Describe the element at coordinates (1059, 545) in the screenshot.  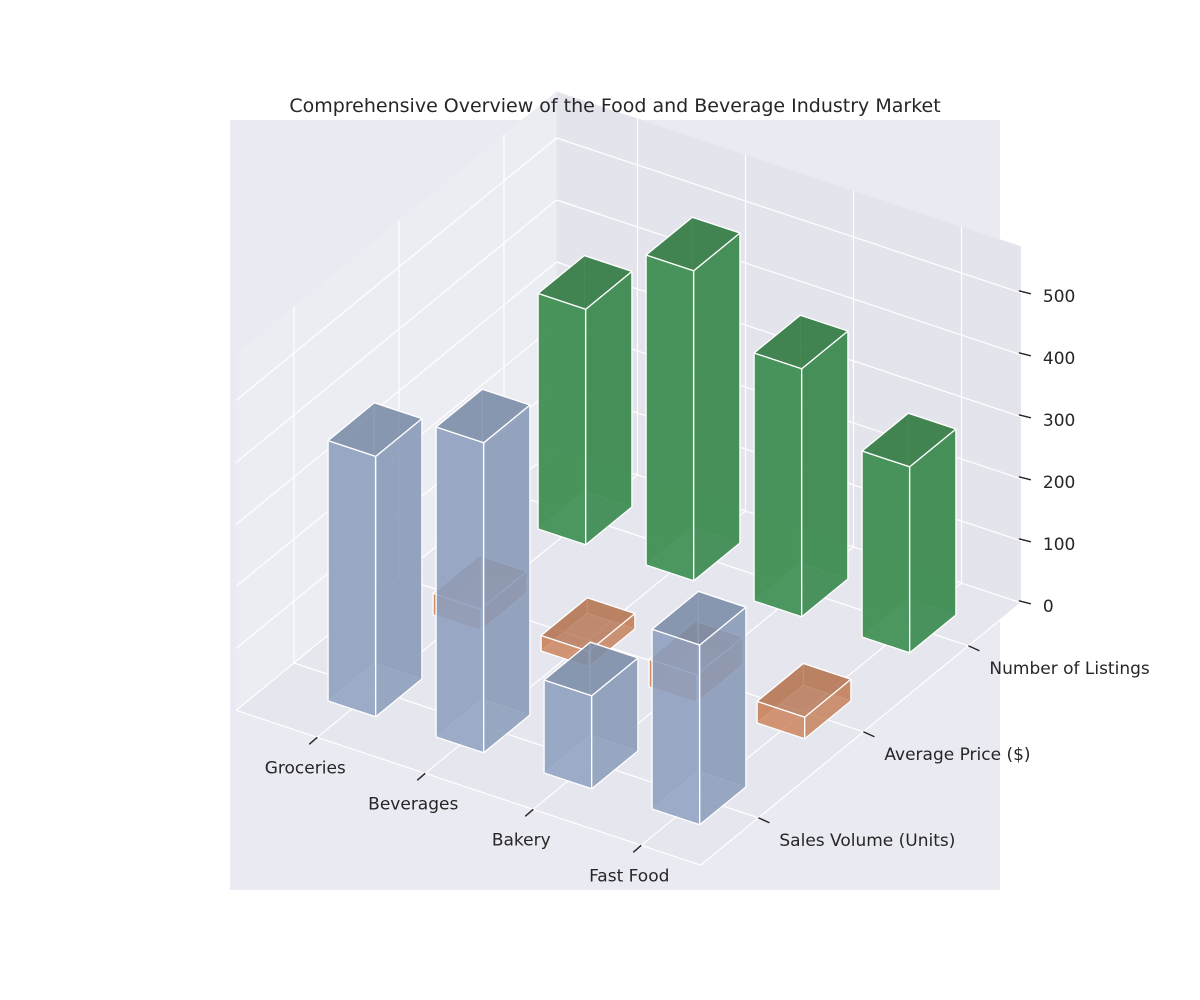
I see `z-tick-label: 100` at that location.